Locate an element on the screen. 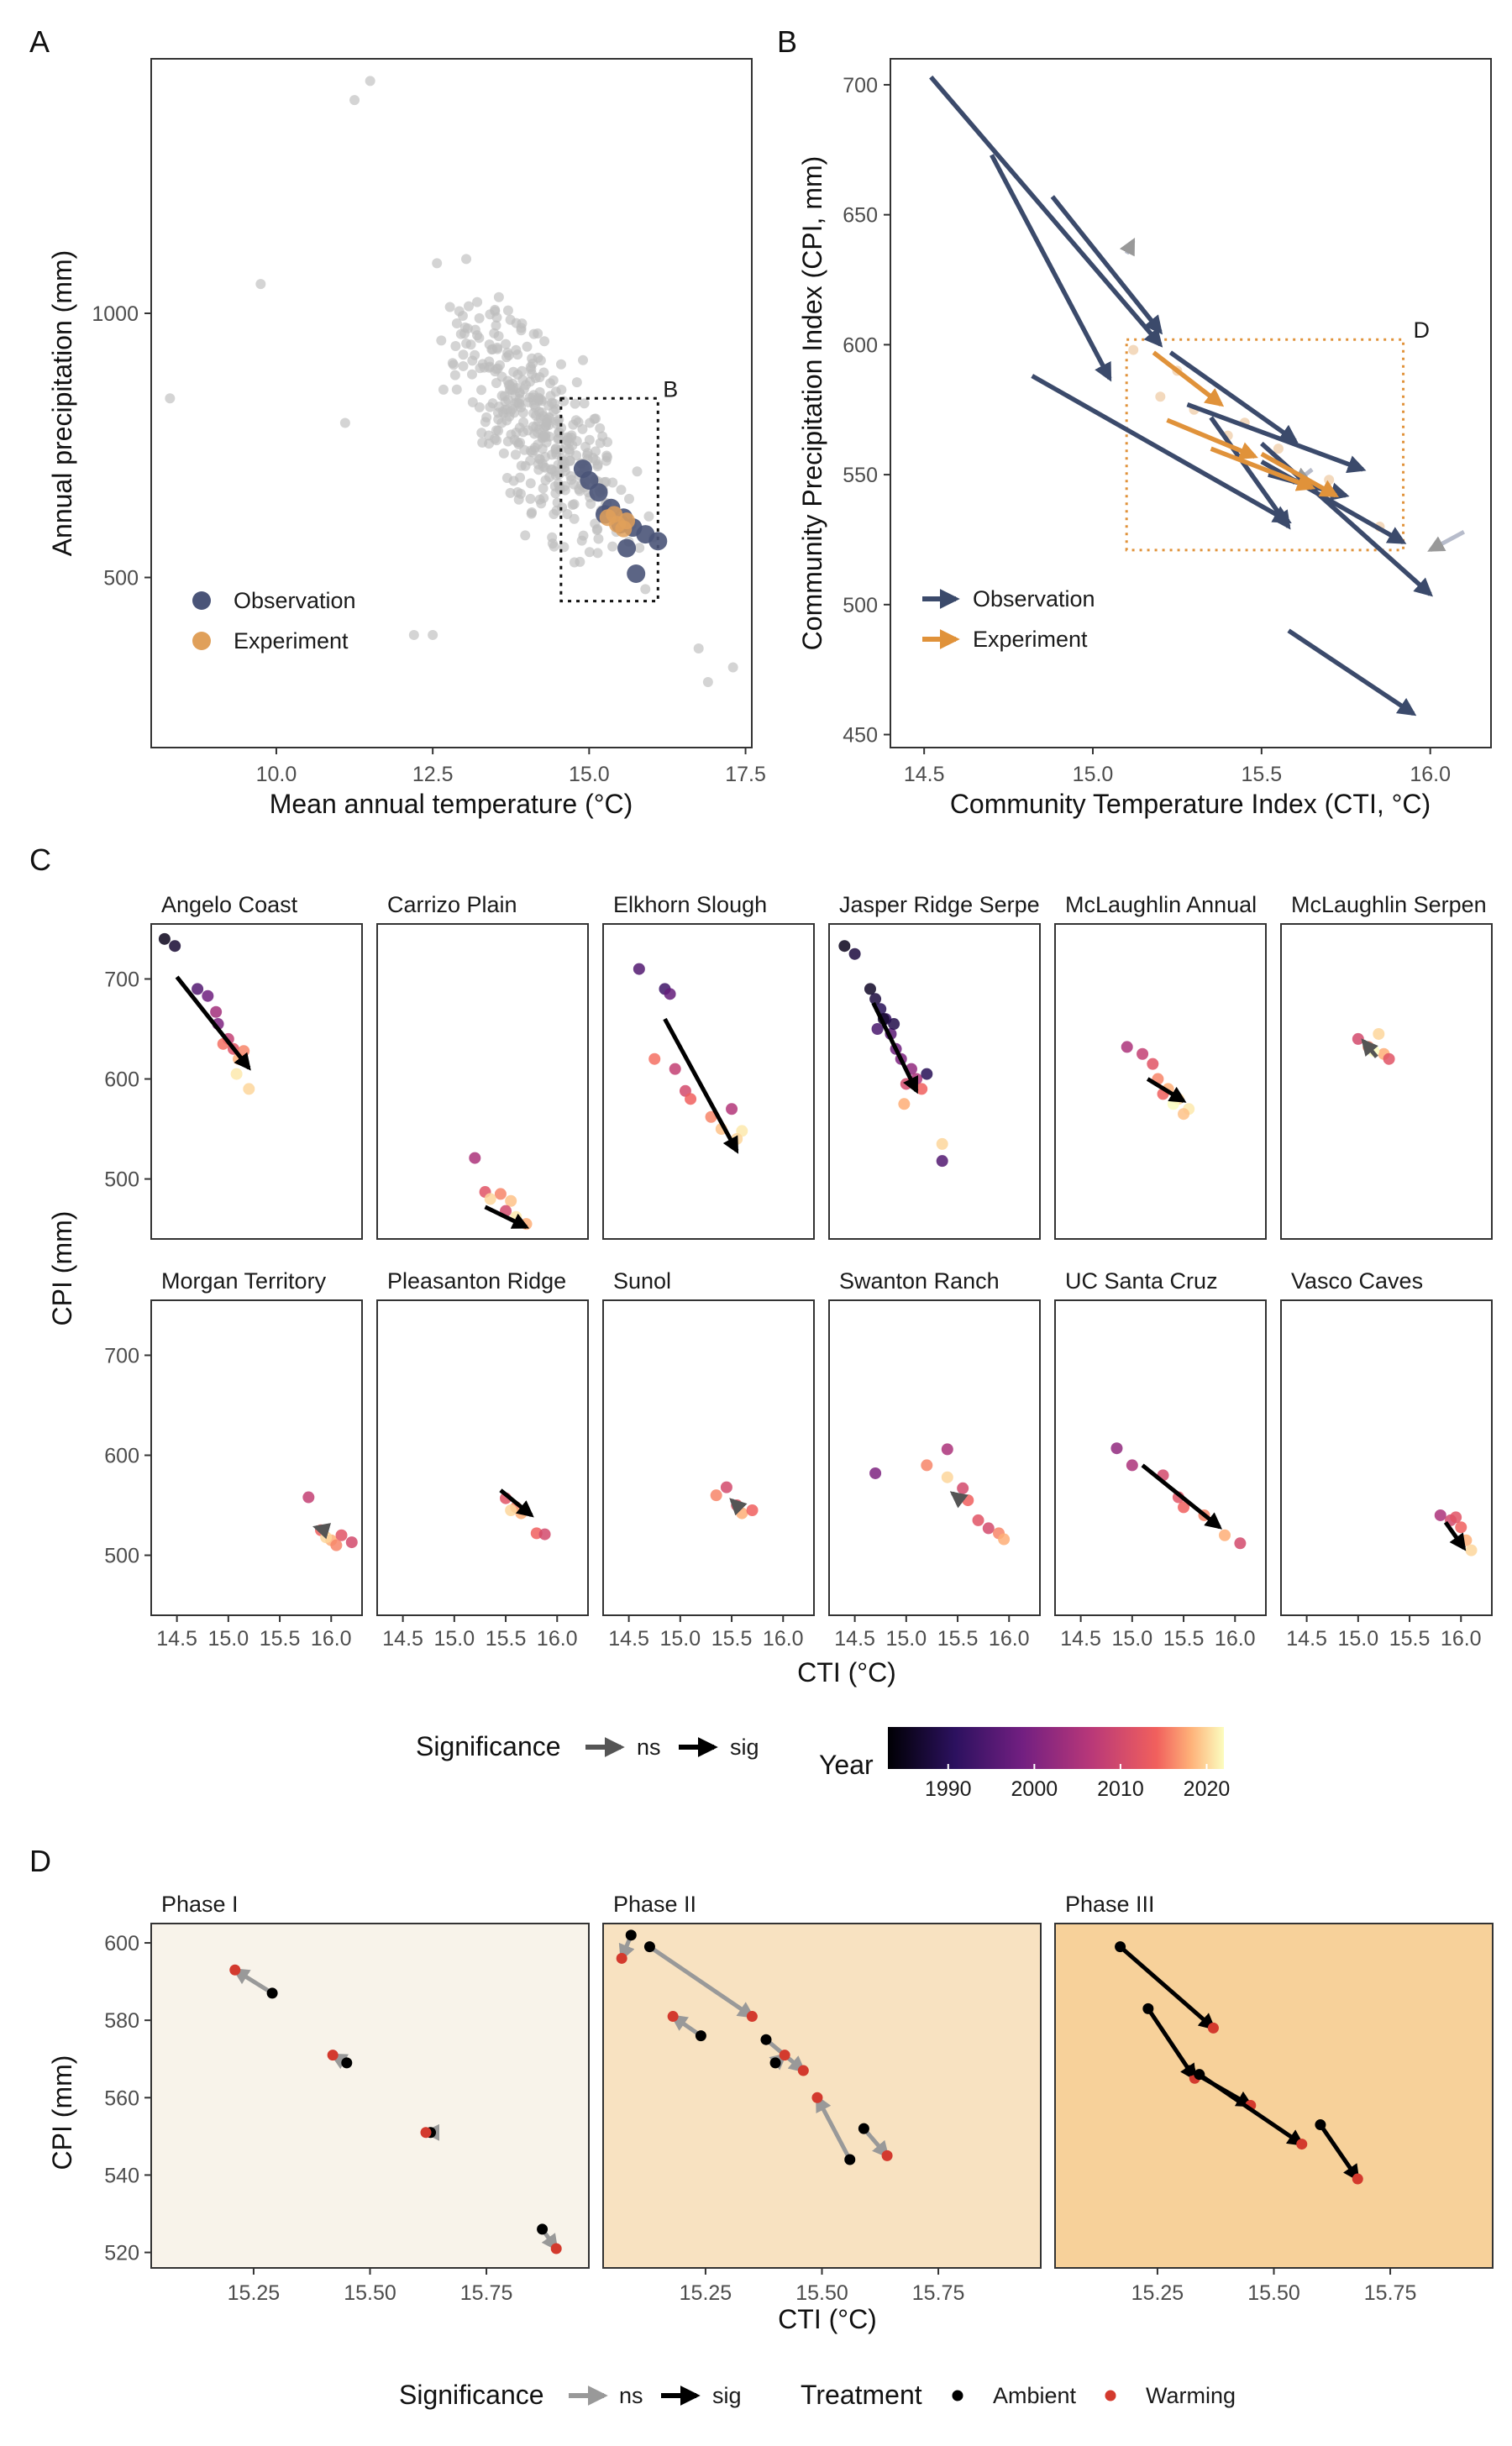 This screenshot has height=2446, width=1512. facet-strip-label: UC Santa Cruz is located at coordinates (1141, 1281).